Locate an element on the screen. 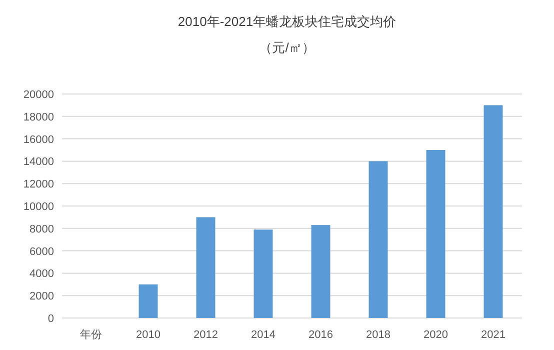 This screenshot has height=350, width=554. x-tick-label: 2020 is located at coordinates (436, 335).